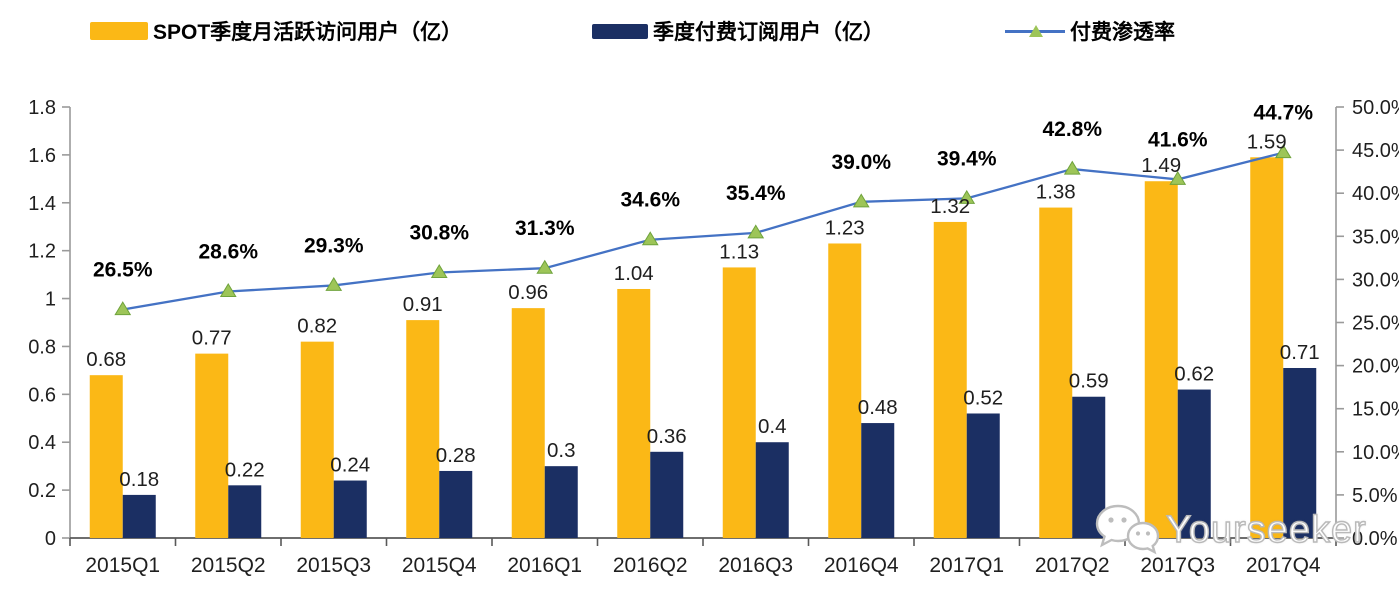 This screenshot has width=1399, height=596. I want to click on mau-swatch-icon, so click(119, 31).